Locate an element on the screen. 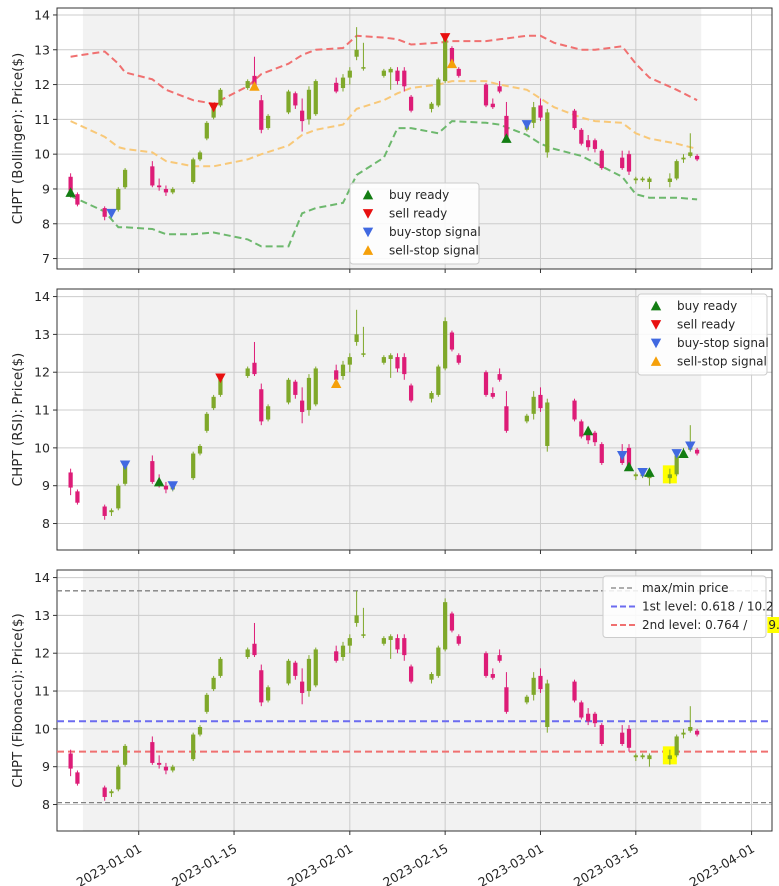  x-tick-label: 2023-02-15 is located at coordinates (415, 863).